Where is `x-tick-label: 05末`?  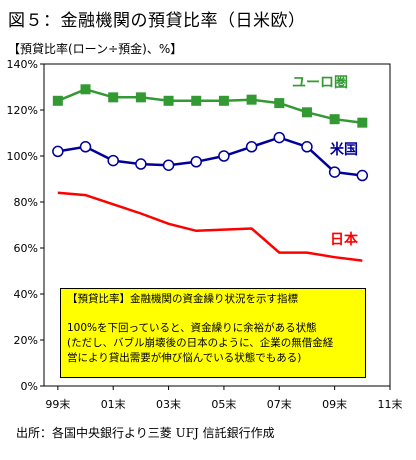
x-tick-label: 05末 is located at coordinates (223, 404).